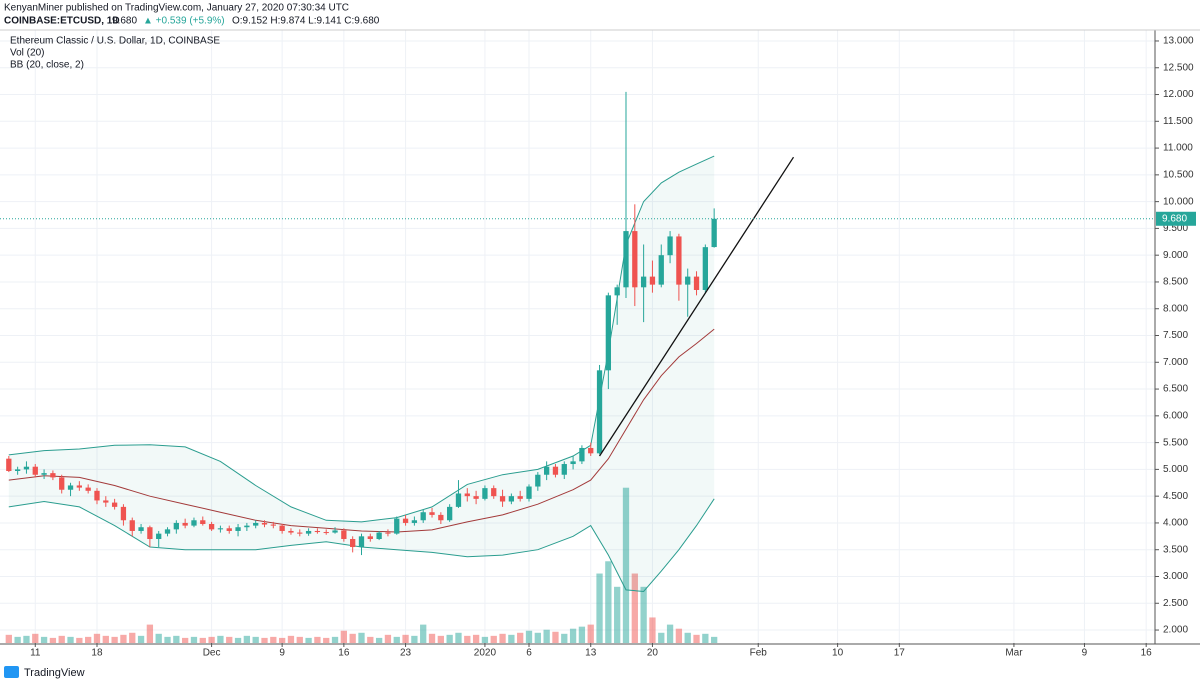 The image size is (1200, 686). I want to click on brand: TradingView, so click(54, 673).